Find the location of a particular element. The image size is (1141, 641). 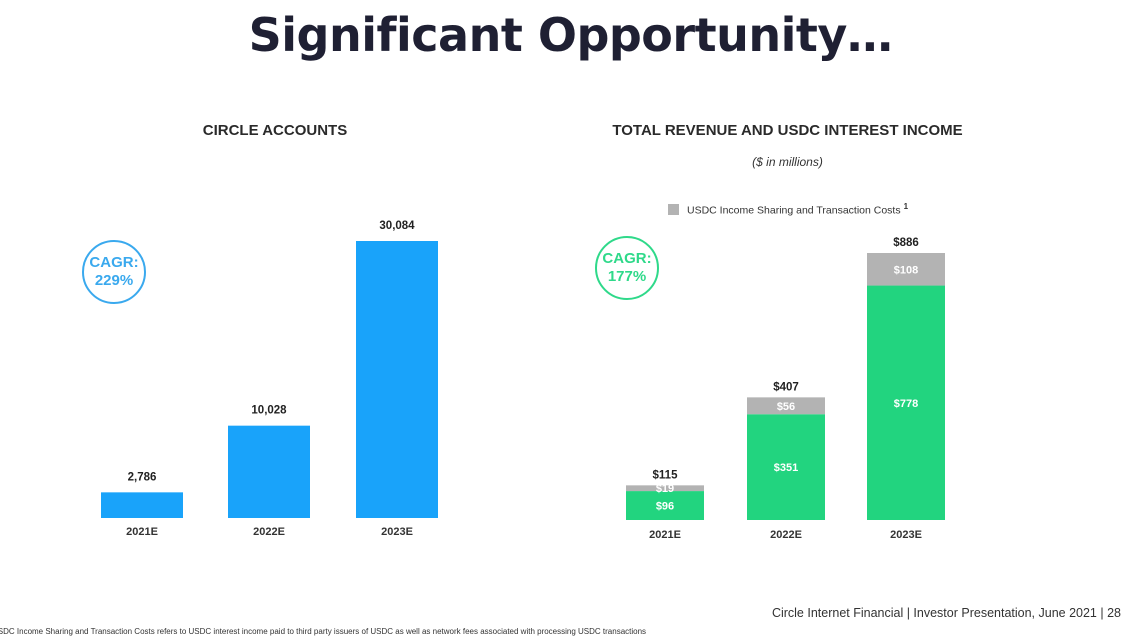

revenue-total-label: $886 is located at coordinates (906, 243).